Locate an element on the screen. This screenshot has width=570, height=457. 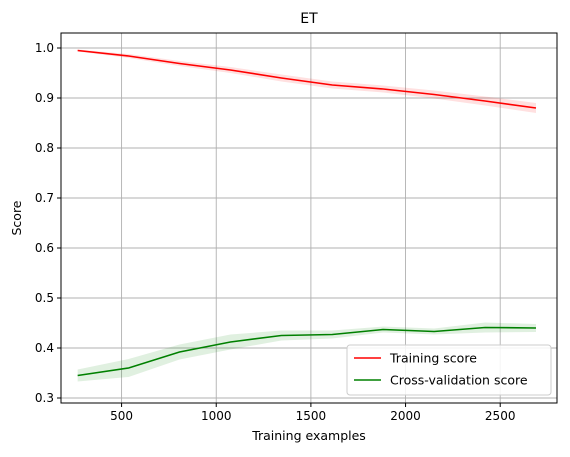
x-tick-label: 1000 is located at coordinates (216, 416).